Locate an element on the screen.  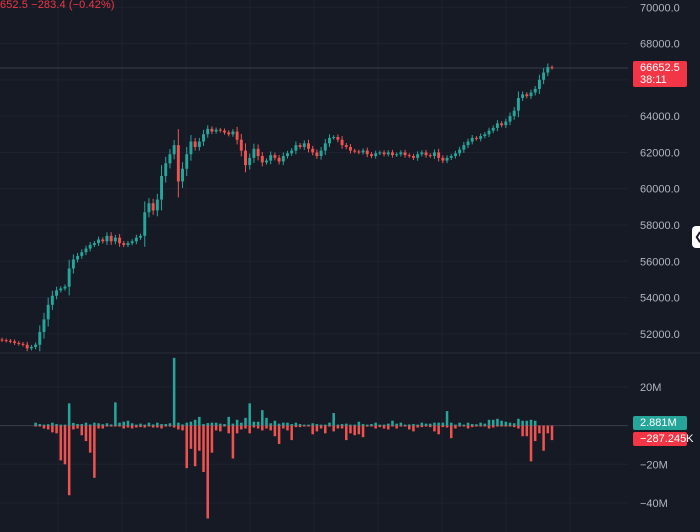
price-tick-label: 52000.0 is located at coordinates (660, 335).